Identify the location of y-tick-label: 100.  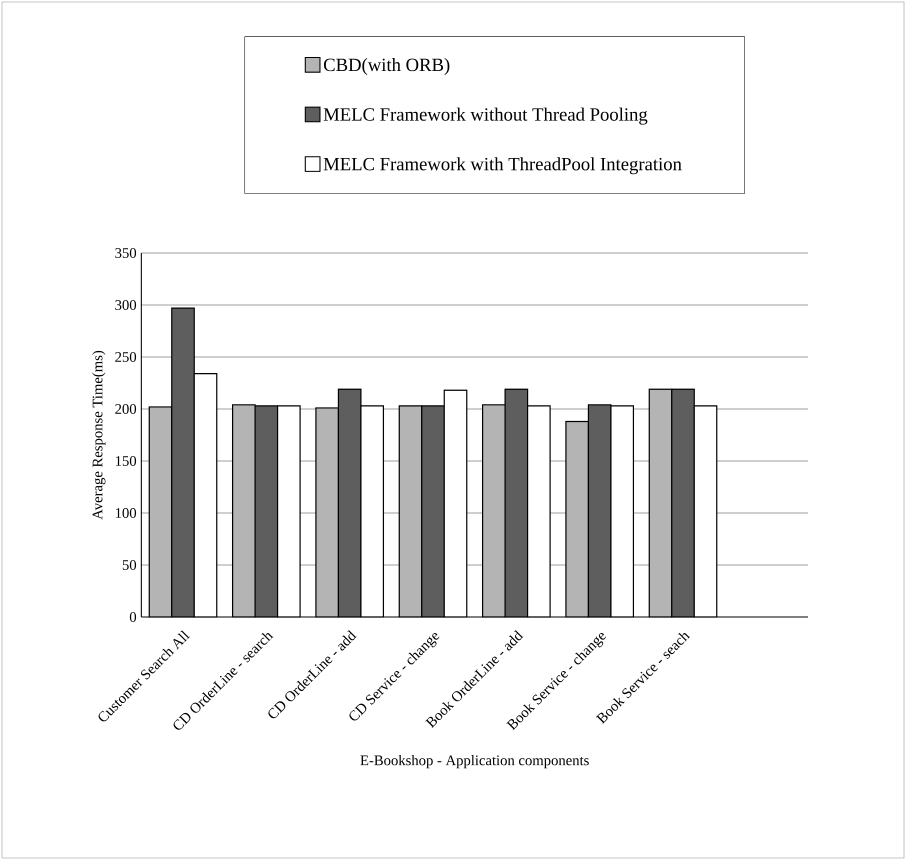
(126, 513).